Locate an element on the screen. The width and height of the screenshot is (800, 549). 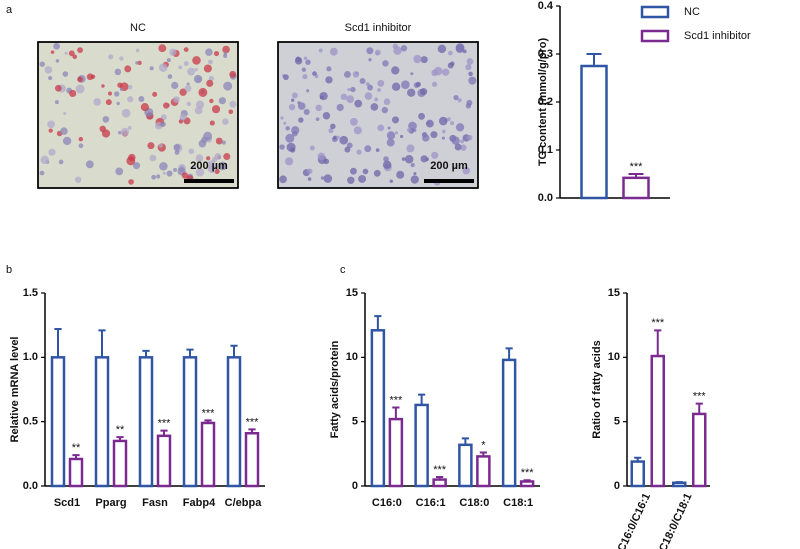
x-tick-label: C/ebpa is located at coordinates (244, 503).